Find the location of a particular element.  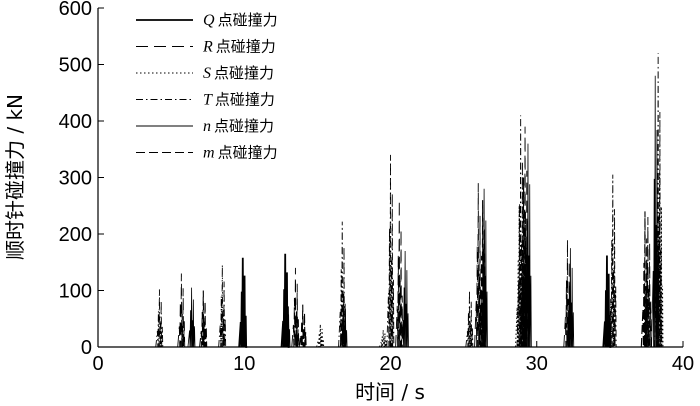

legend-label: S 点碰撞力 is located at coordinates (238, 73).